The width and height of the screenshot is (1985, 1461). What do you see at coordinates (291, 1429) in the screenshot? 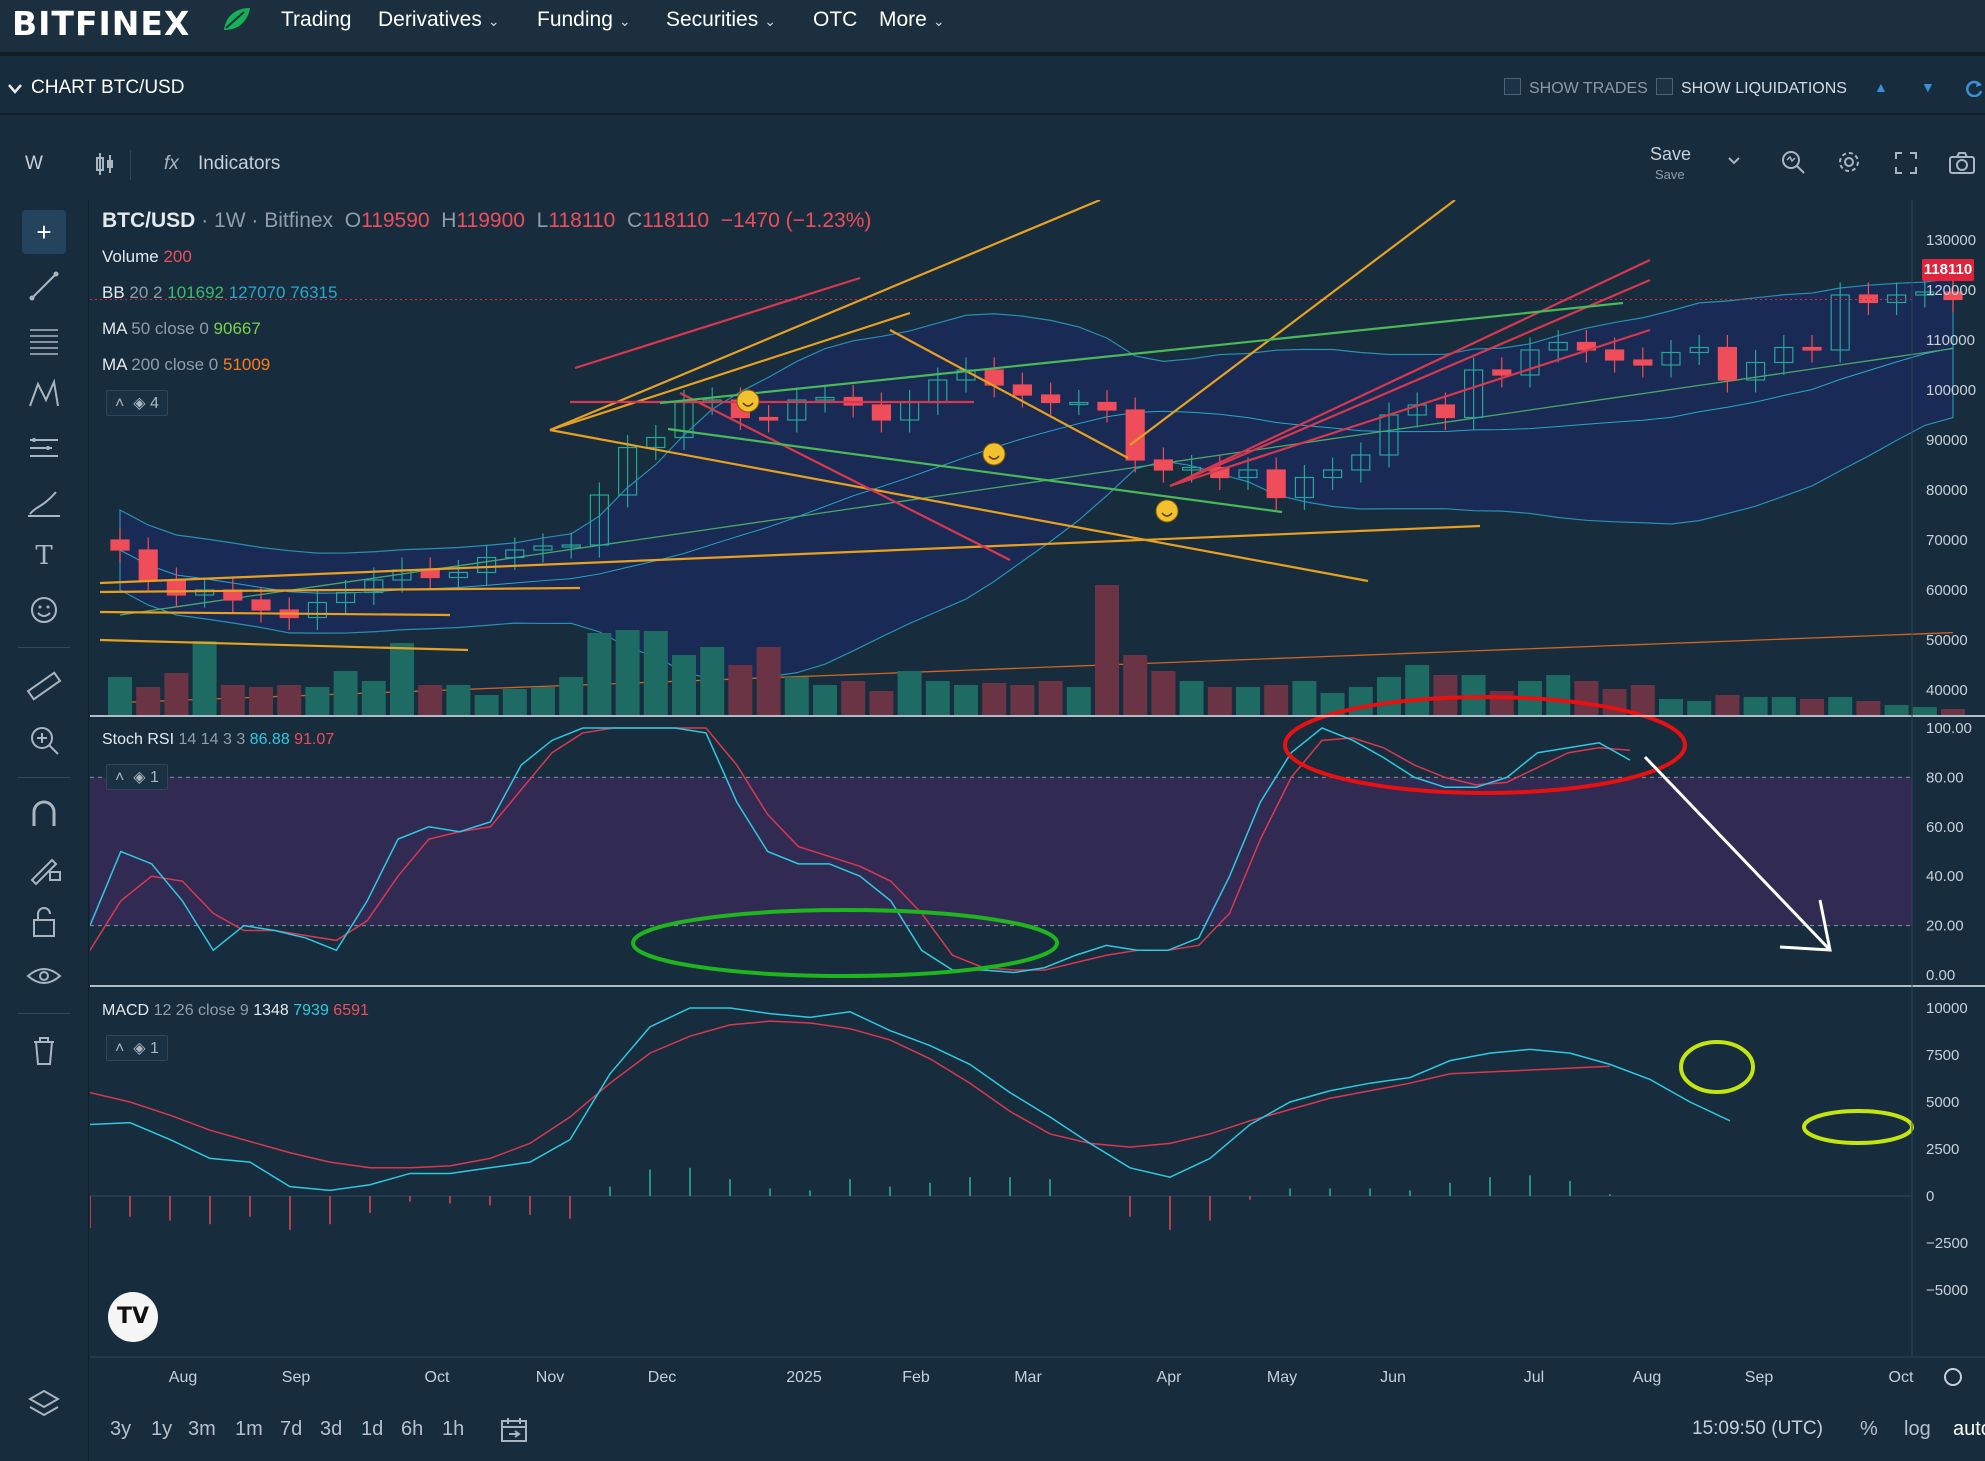
I see `timeframe-7d: 7d` at bounding box center [291, 1429].